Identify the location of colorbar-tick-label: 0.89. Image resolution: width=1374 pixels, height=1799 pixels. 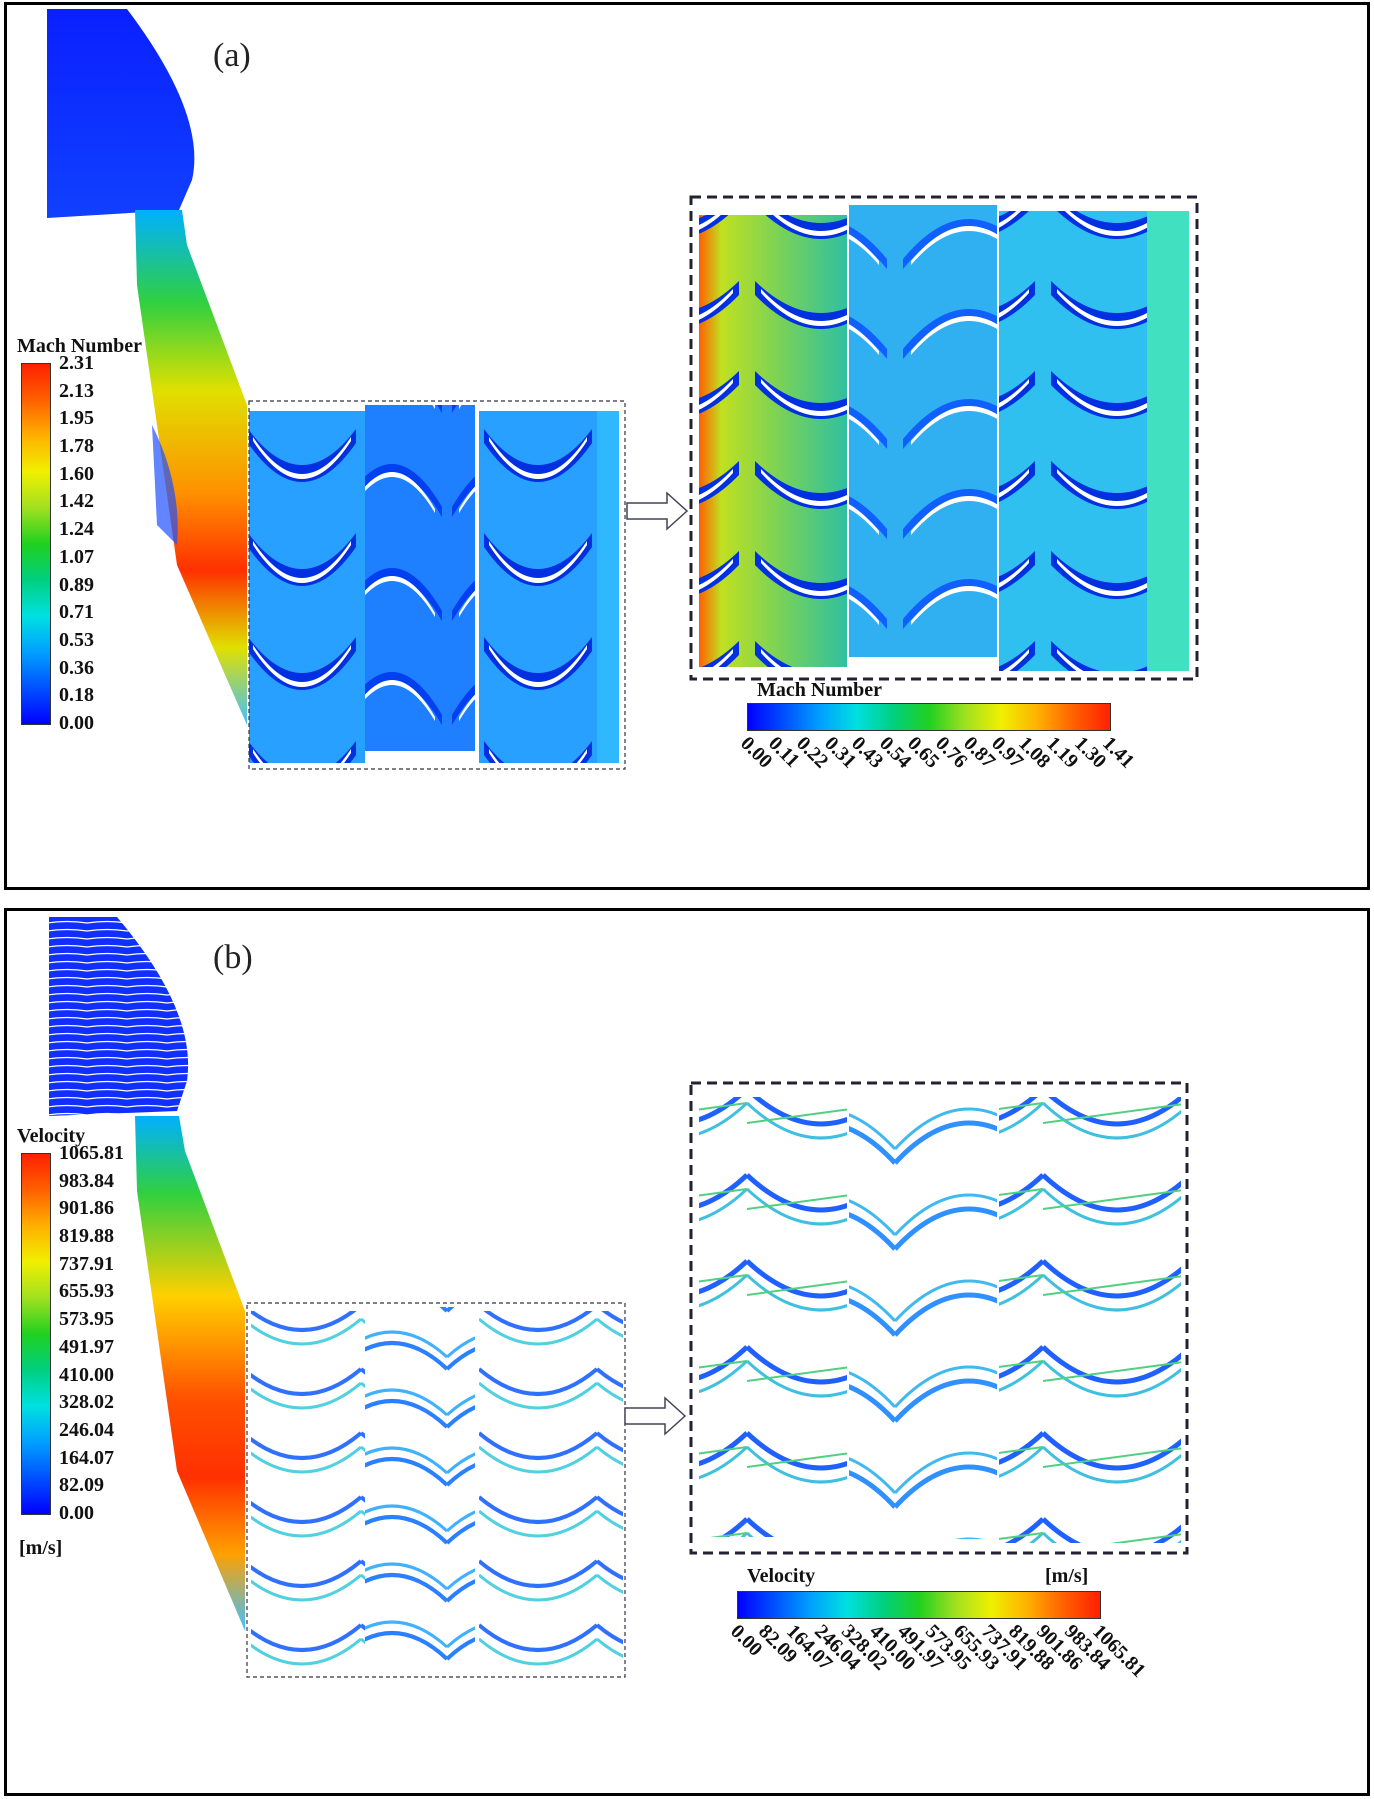
(76, 584).